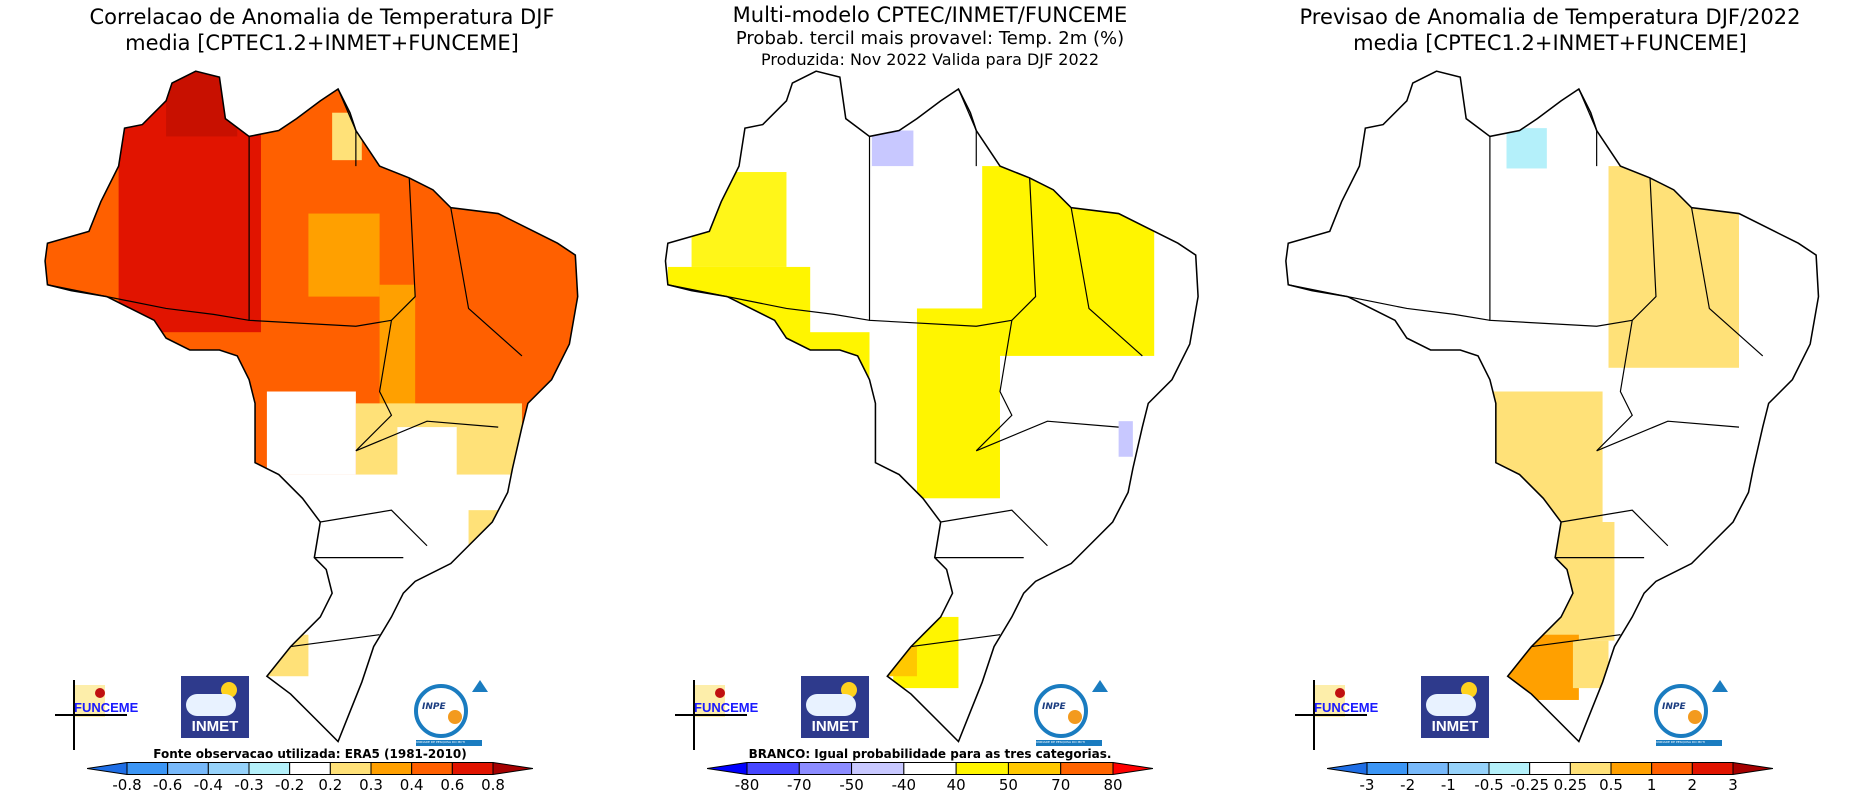 This screenshot has width=1860, height=802. Describe the element at coordinates (1113, 785) in the screenshot. I see `colorbar-tick-label: 80` at that location.